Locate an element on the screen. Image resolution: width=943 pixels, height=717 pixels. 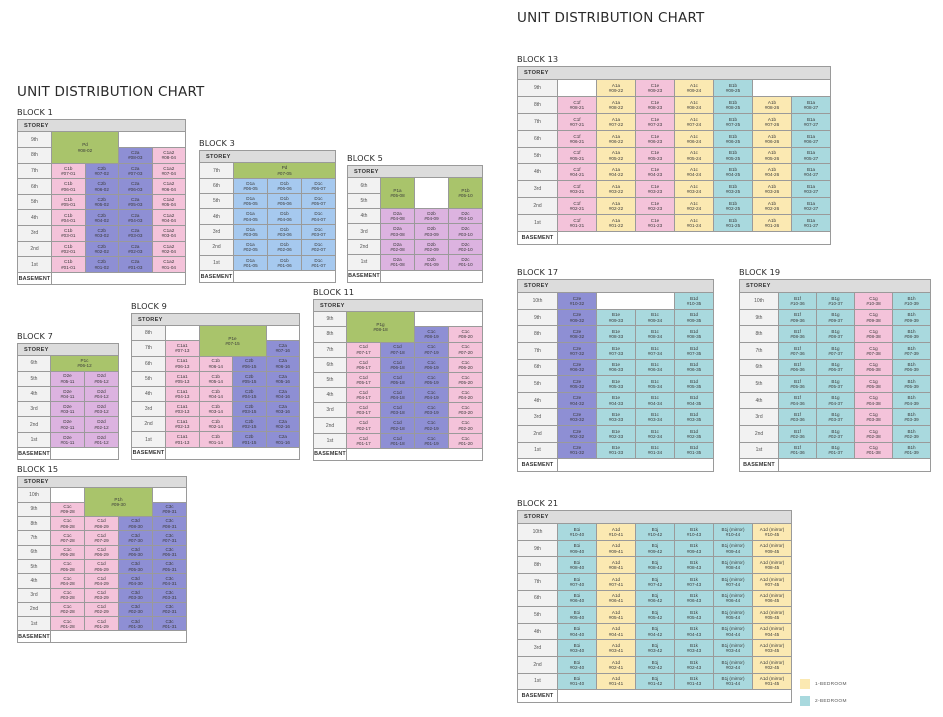
unit-cell: B1d #07-35 is located at coordinates (694, 351).